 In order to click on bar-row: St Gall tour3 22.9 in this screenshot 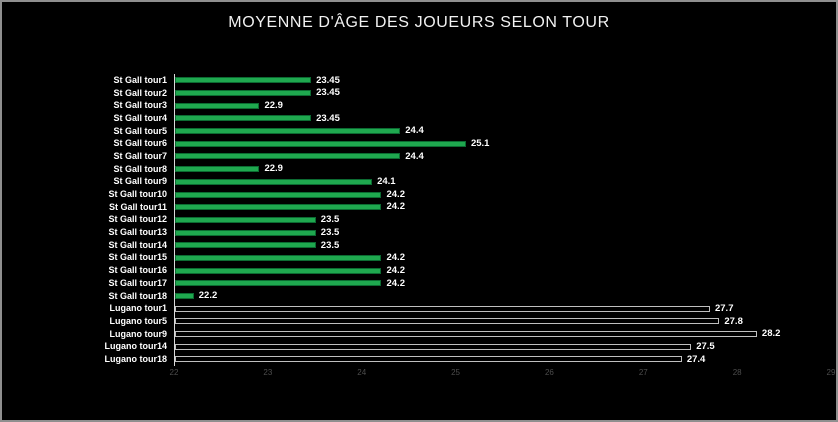, I will do `click(417, 106)`.